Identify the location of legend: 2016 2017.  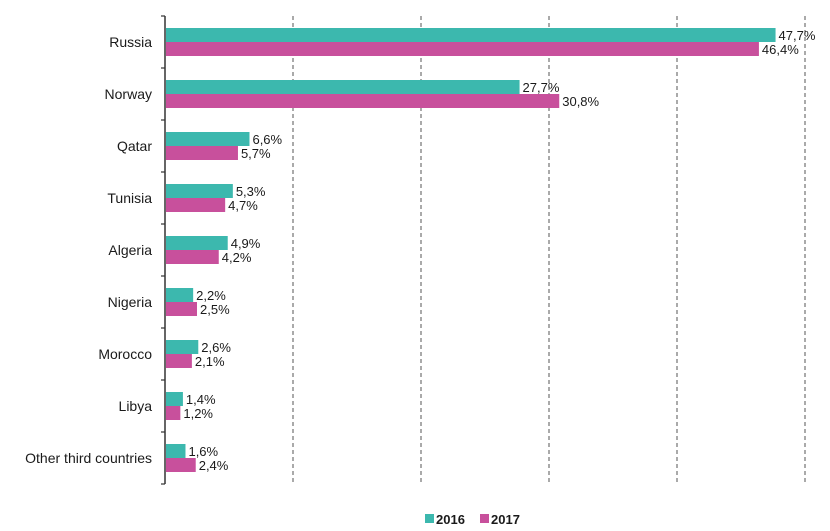
(472, 519).